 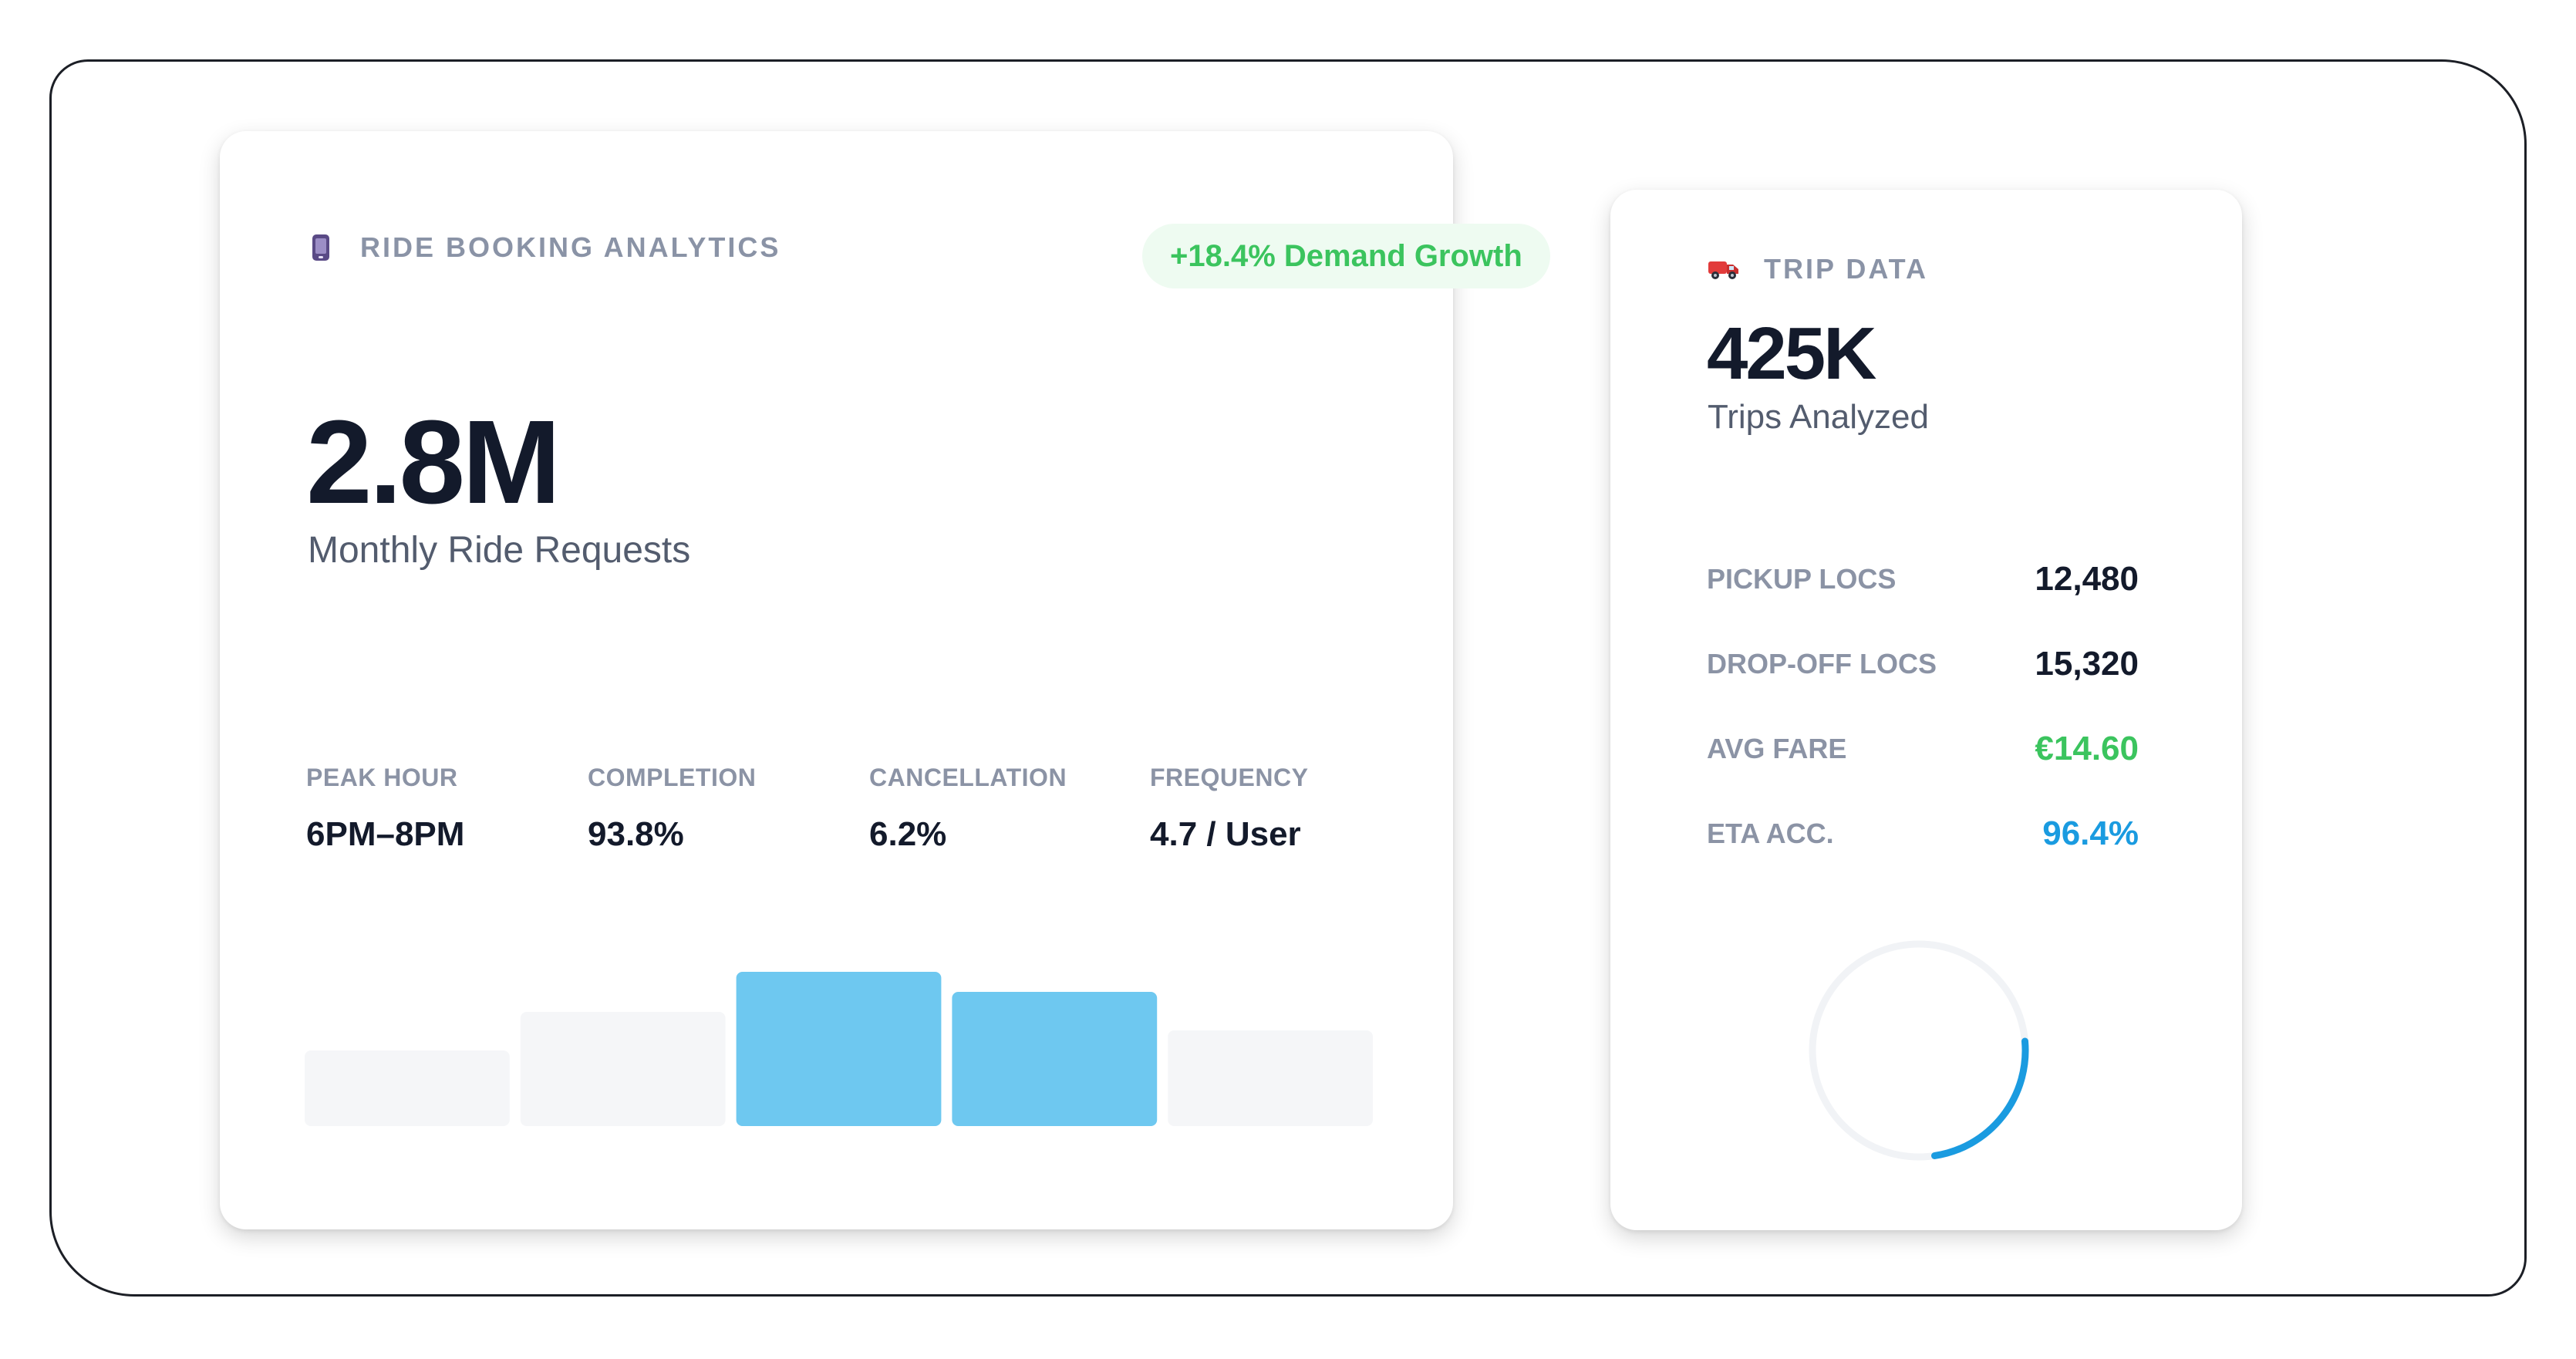 What do you see at coordinates (1277, 809) in the screenshot?
I see `stat-frequency: FREQUENCY 4.7 / User` at bounding box center [1277, 809].